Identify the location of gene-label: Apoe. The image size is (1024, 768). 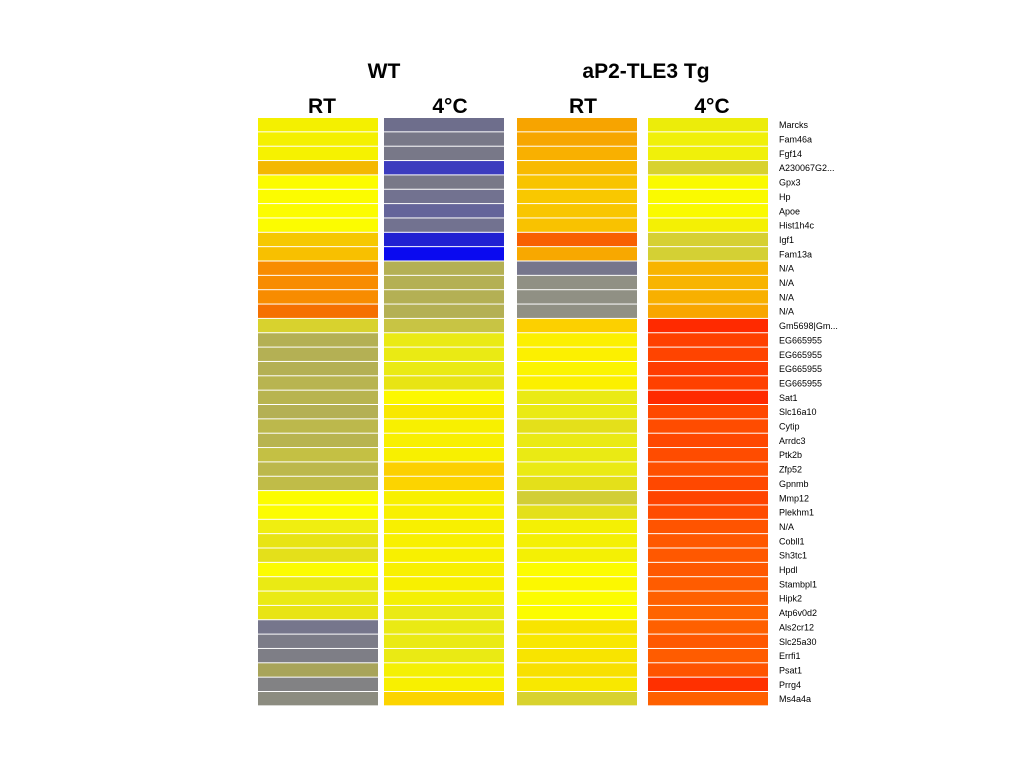
(789, 211).